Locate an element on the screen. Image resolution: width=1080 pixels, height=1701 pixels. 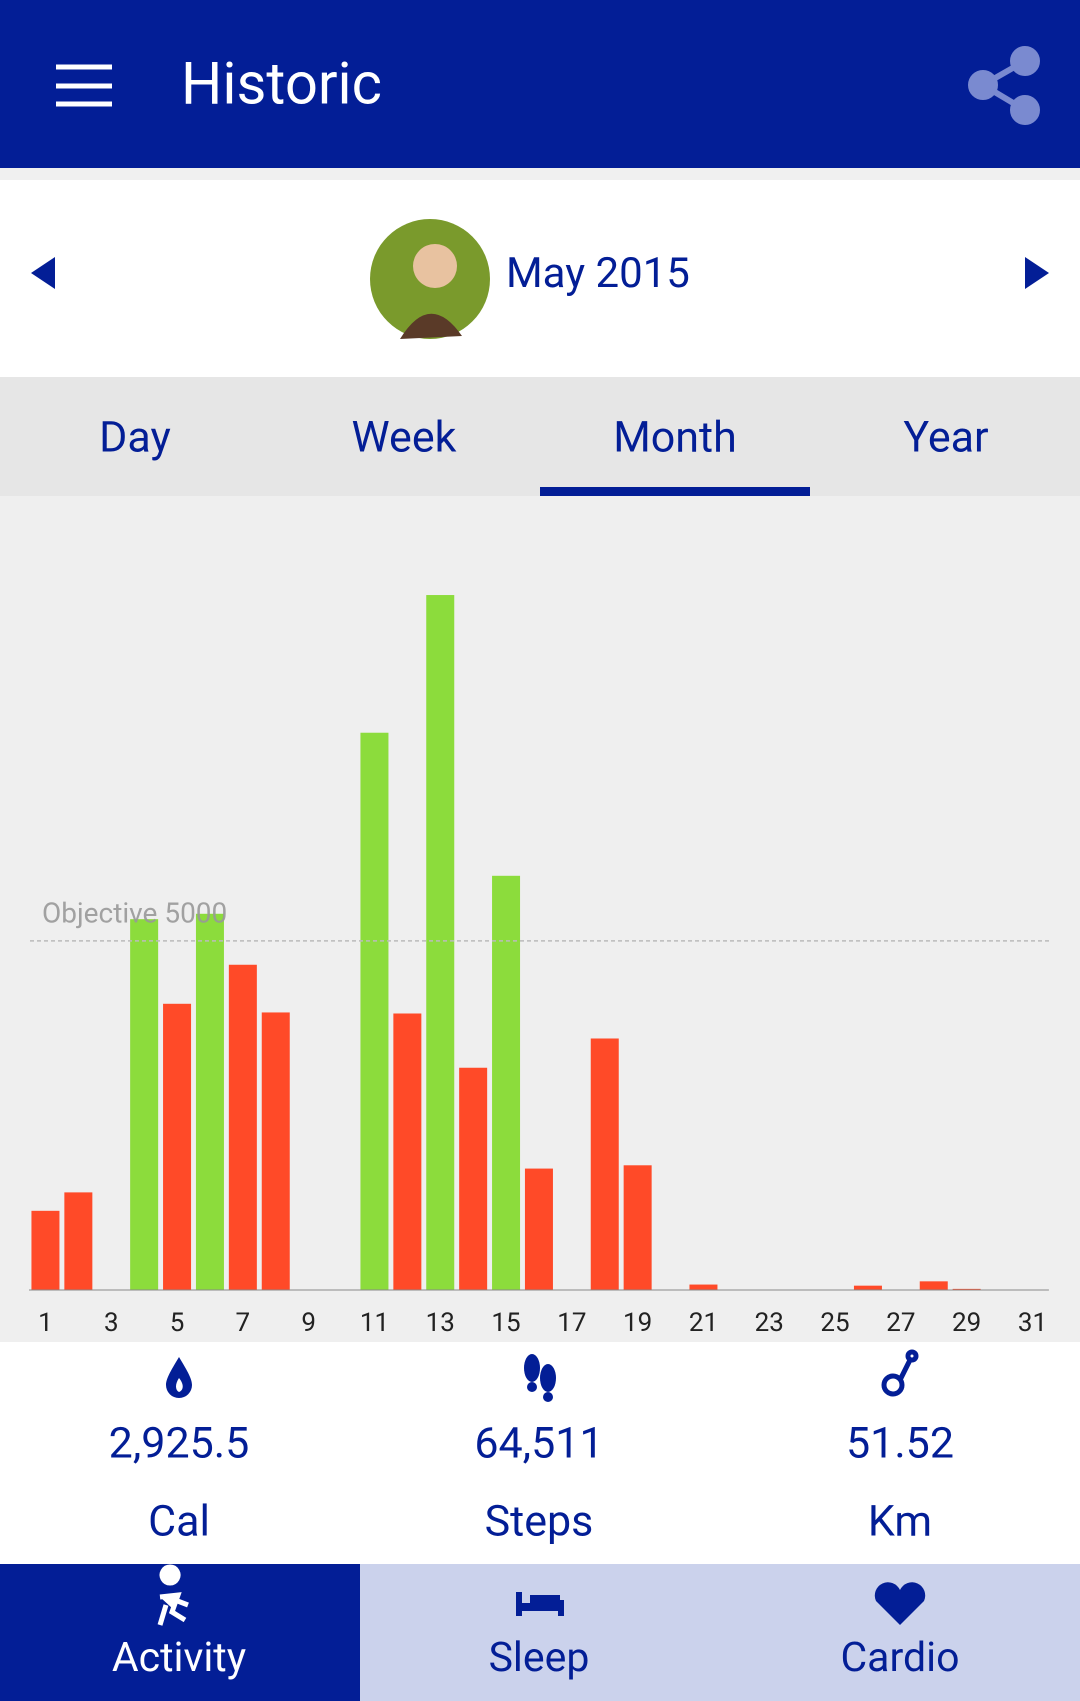
sleep-icon is located at coordinates (540, 1604).